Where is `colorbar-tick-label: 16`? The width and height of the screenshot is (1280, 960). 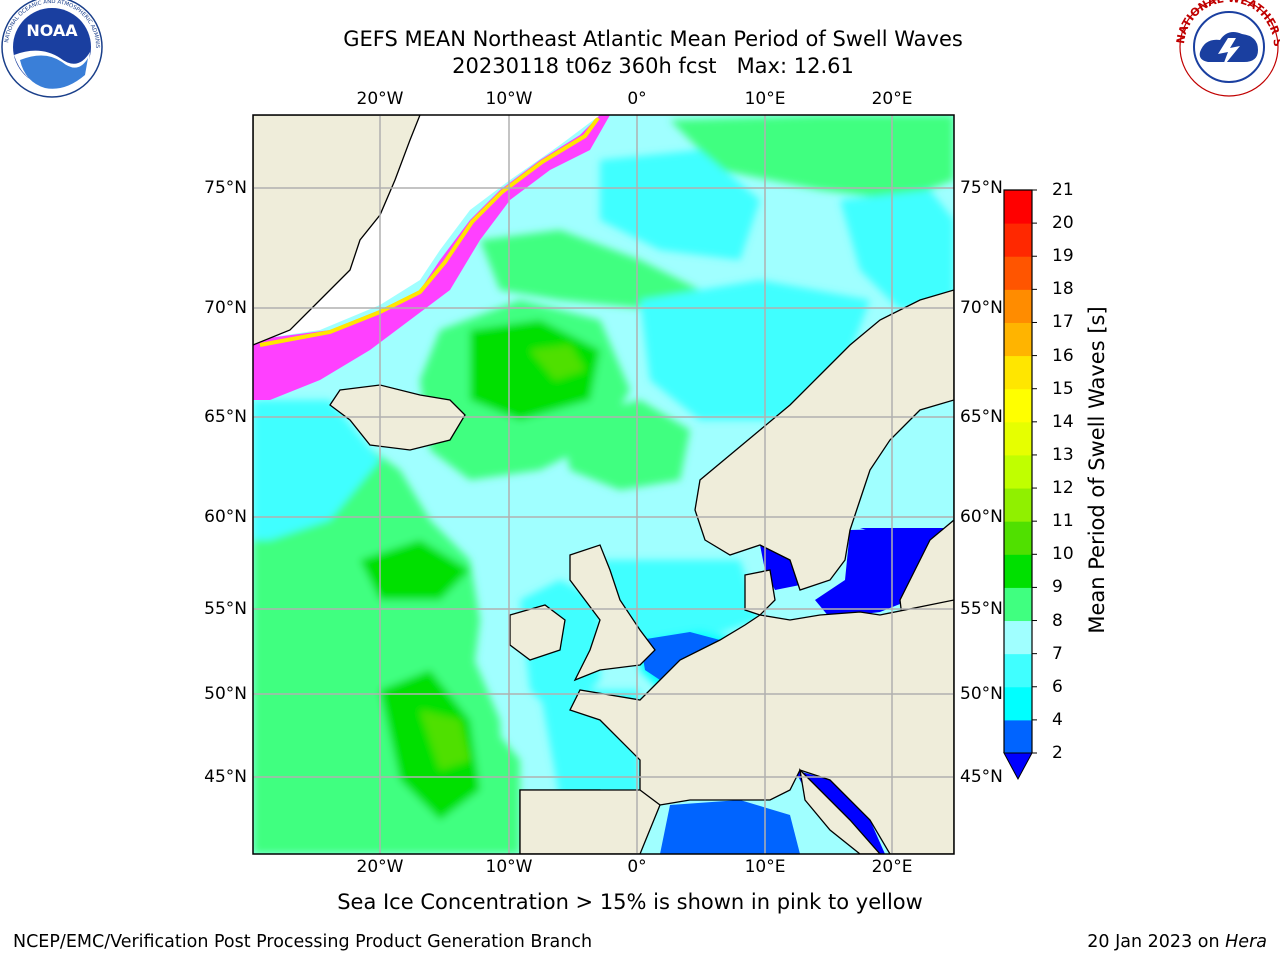 colorbar-tick-label: 16 is located at coordinates (1063, 355).